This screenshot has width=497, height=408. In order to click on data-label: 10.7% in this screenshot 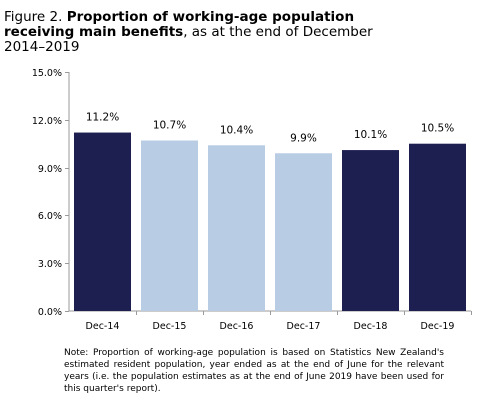, I will do `click(169, 126)`.